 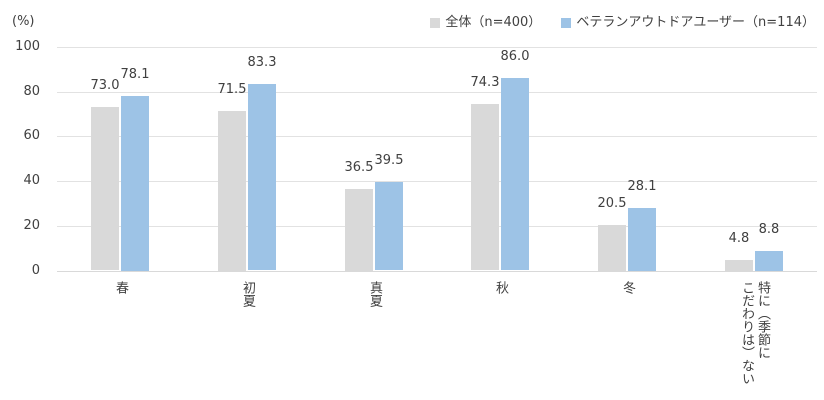 What do you see at coordinates (359, 167) in the screenshot?
I see `bar-value-label: 36.5` at bounding box center [359, 167].